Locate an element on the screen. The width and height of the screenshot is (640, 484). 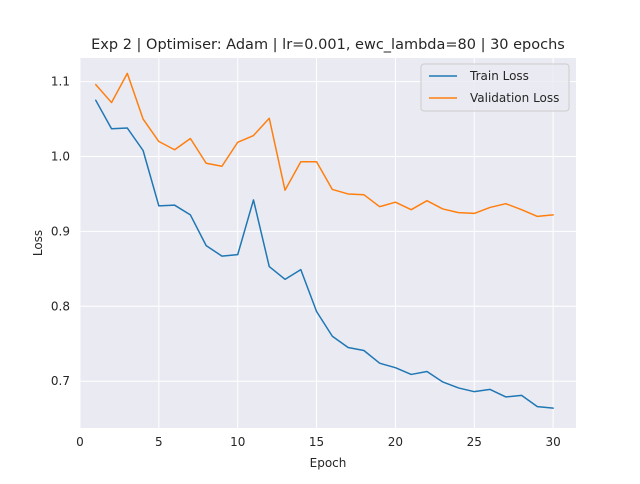
x-axis-ticks: 0 5 10 15 20 25 30 is located at coordinates (318, 442).